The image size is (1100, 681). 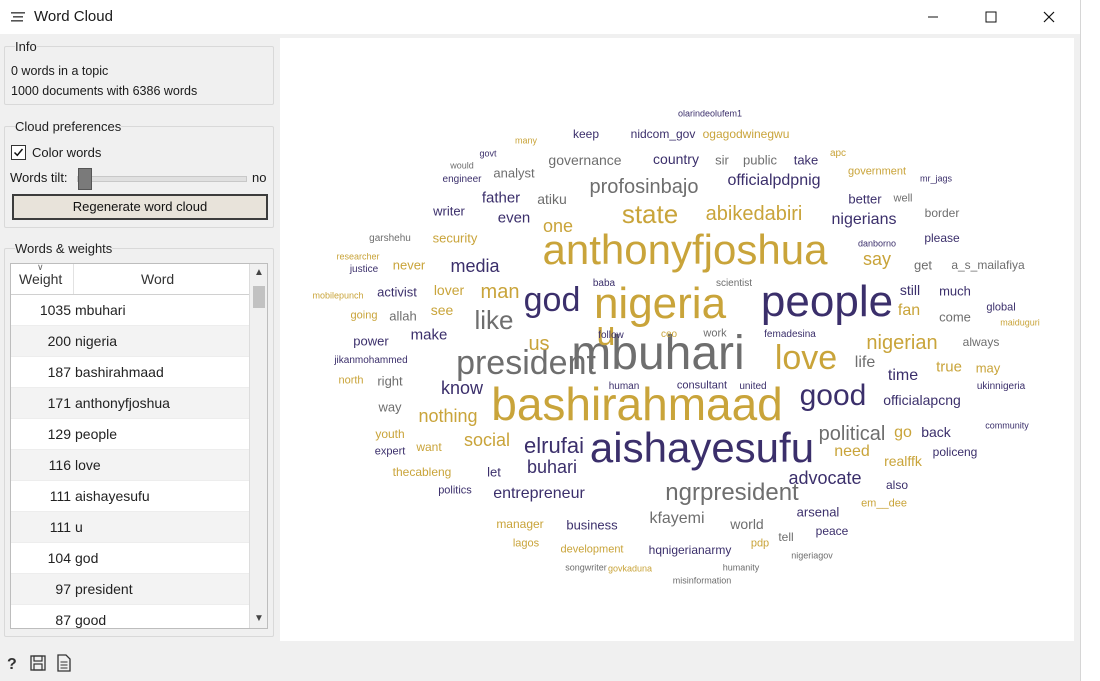 What do you see at coordinates (658, 353) in the screenshot?
I see `cloud-word: mbuhari` at bounding box center [658, 353].